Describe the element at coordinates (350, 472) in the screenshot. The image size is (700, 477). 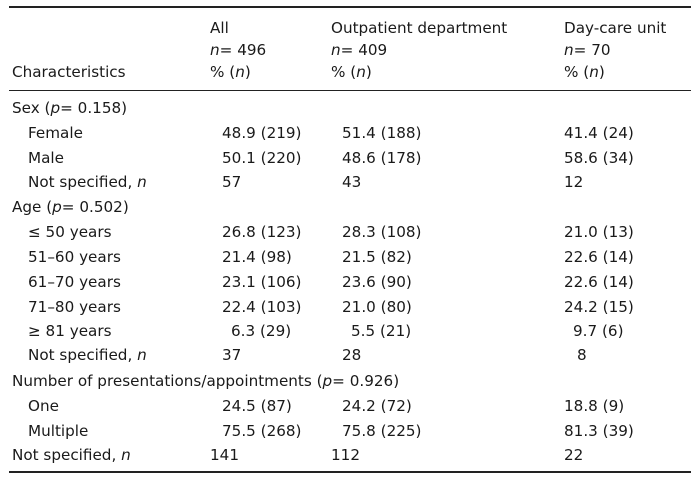
I see `table-bottom-rule` at that location.